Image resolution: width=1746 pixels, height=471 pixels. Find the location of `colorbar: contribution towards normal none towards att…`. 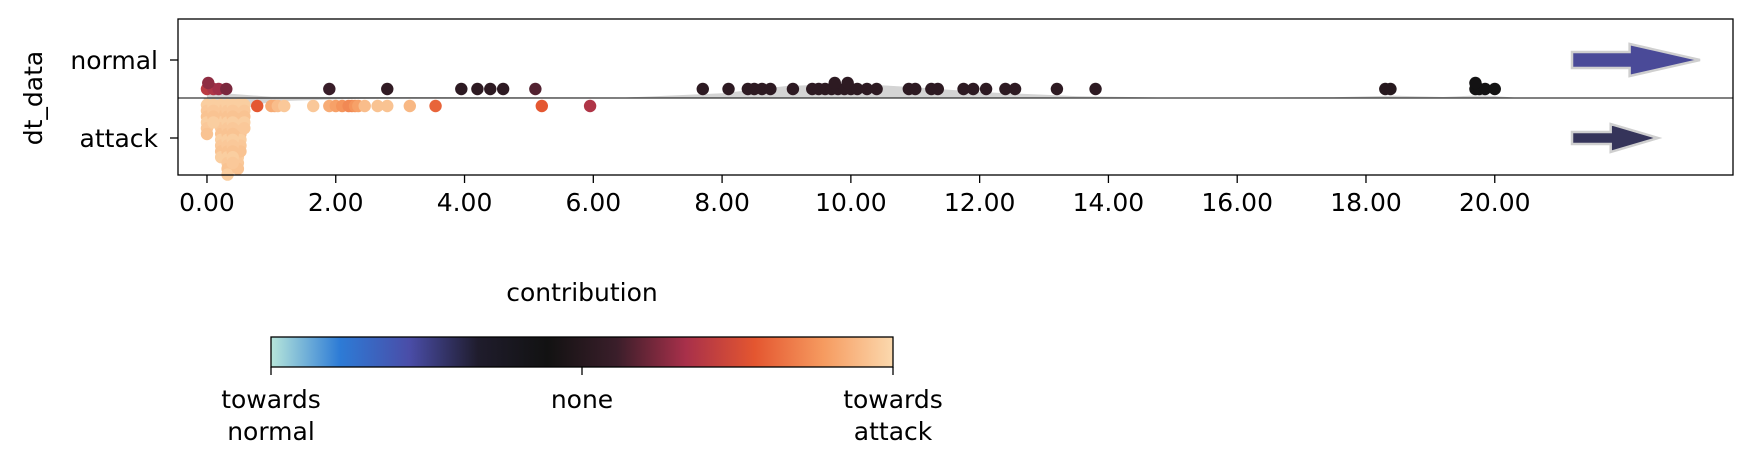

colorbar: contribution towards normal none towards att… is located at coordinates (582, 362).